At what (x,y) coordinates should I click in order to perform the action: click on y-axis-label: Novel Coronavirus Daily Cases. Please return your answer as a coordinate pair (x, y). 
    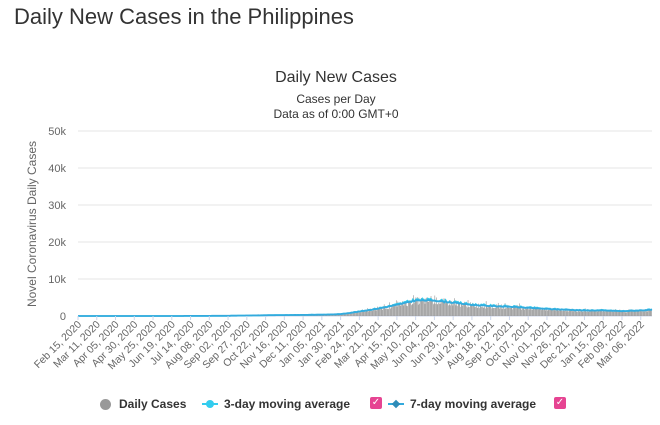
    Looking at the image, I should click on (32, 224).